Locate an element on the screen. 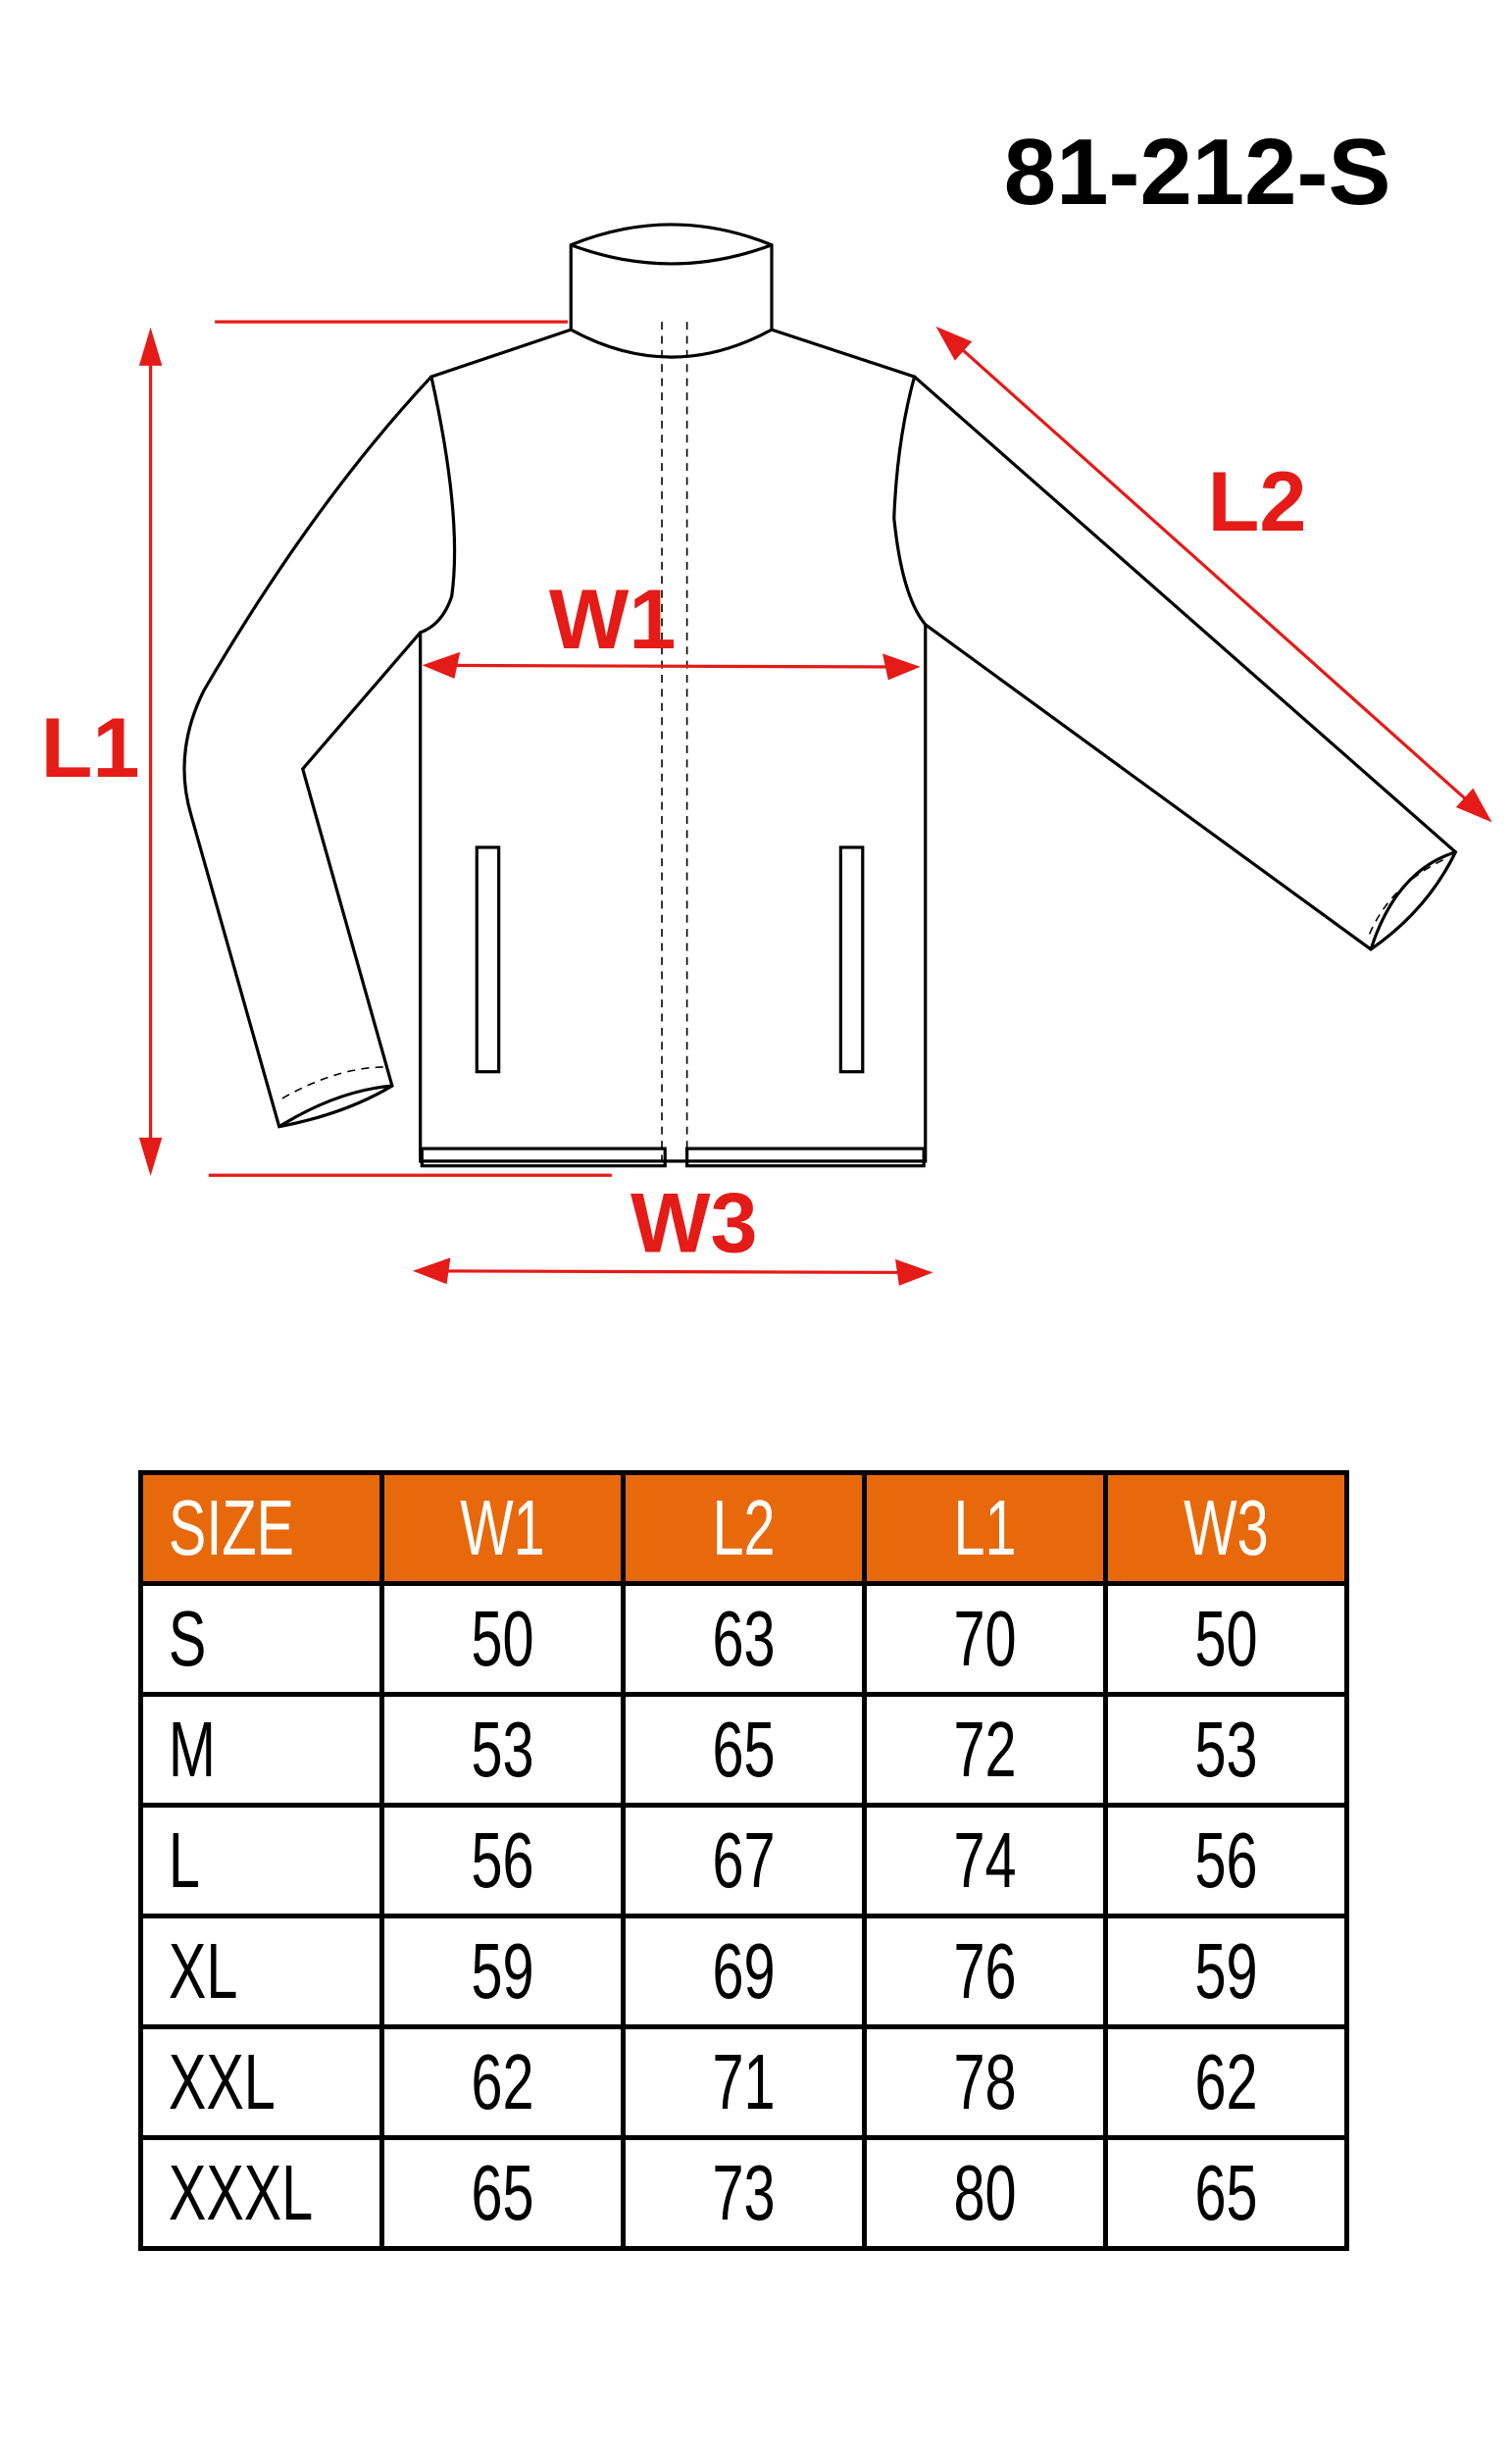 The image size is (1512, 2452). header-text: L2 is located at coordinates (744, 1527).